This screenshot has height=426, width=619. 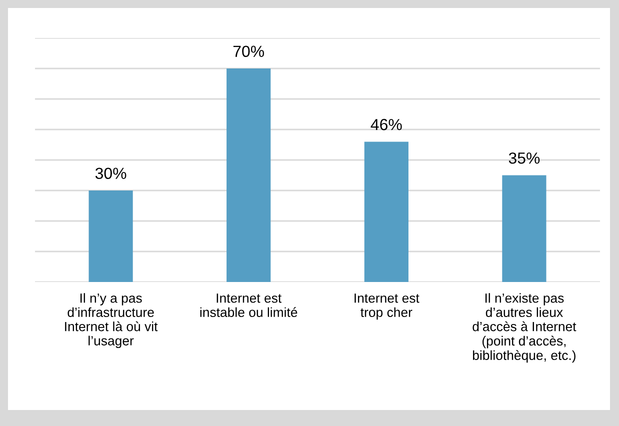 What do you see at coordinates (386, 124) in the screenshot?
I see `data-label: 46%` at bounding box center [386, 124].